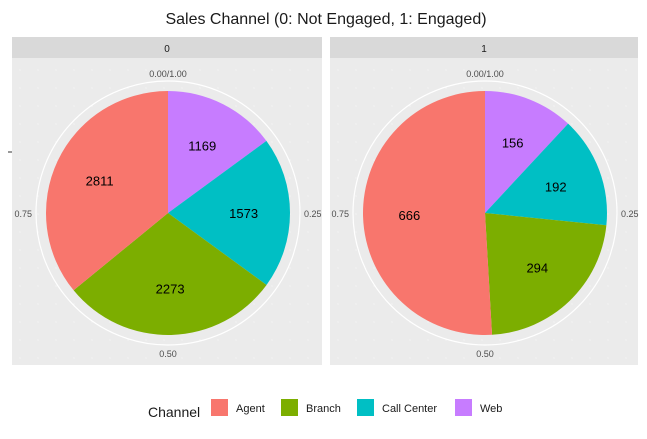 The width and height of the screenshot is (647, 439). Describe the element at coordinates (513, 143) in the screenshot. I see `data-label-web: 156` at that location.